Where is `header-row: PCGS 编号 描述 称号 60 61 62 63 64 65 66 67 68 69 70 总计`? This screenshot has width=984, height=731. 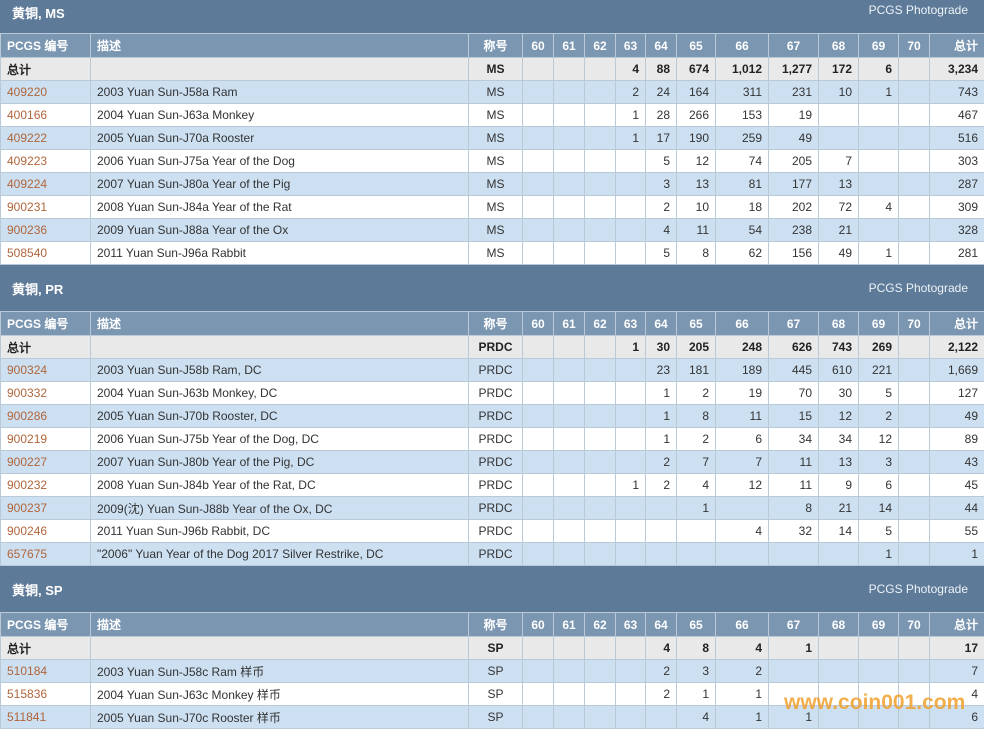
header-row: PCGS 编号 描述 称号 60 61 62 63 64 65 66 67 68 69 70 总计 is located at coordinates (492, 45).